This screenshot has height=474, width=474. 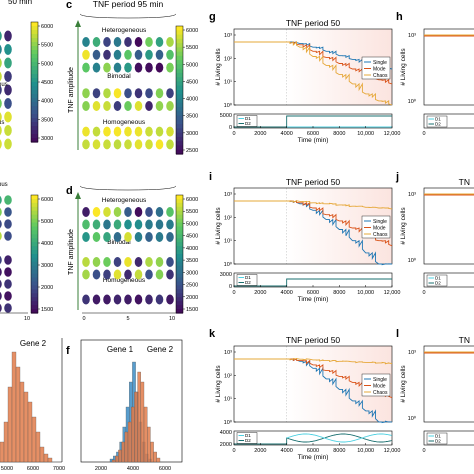 I want to click on panel-d-colorbar-tick-label: 3000, so click(x=192, y=273).